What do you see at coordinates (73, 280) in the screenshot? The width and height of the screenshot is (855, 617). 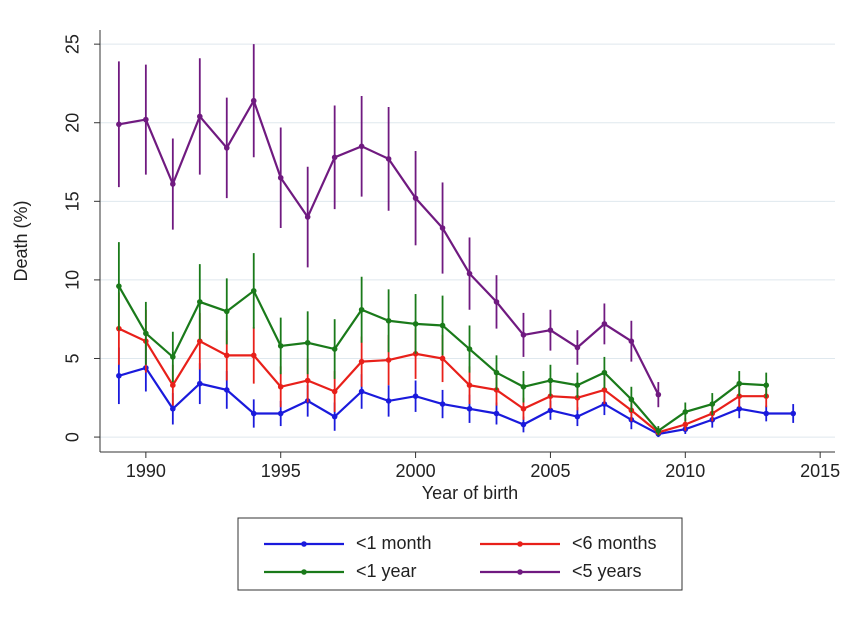 I see `y-tick-label: 10` at bounding box center [73, 280].